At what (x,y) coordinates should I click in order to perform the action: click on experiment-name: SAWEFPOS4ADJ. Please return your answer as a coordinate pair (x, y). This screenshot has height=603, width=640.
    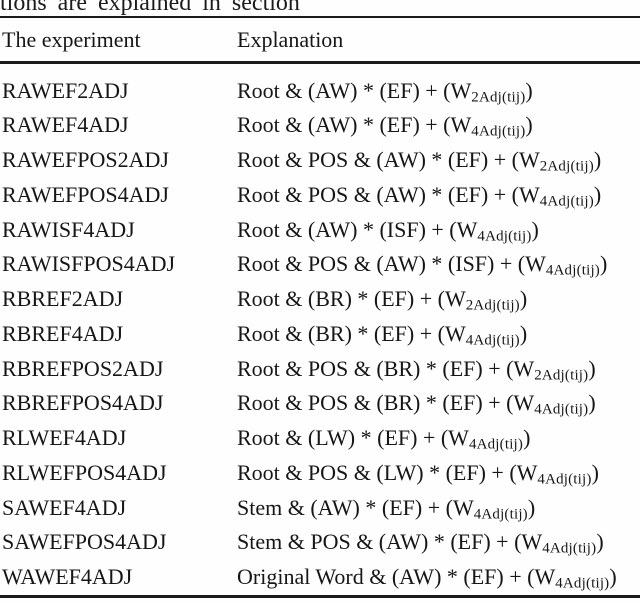
    Looking at the image, I should click on (84, 542).